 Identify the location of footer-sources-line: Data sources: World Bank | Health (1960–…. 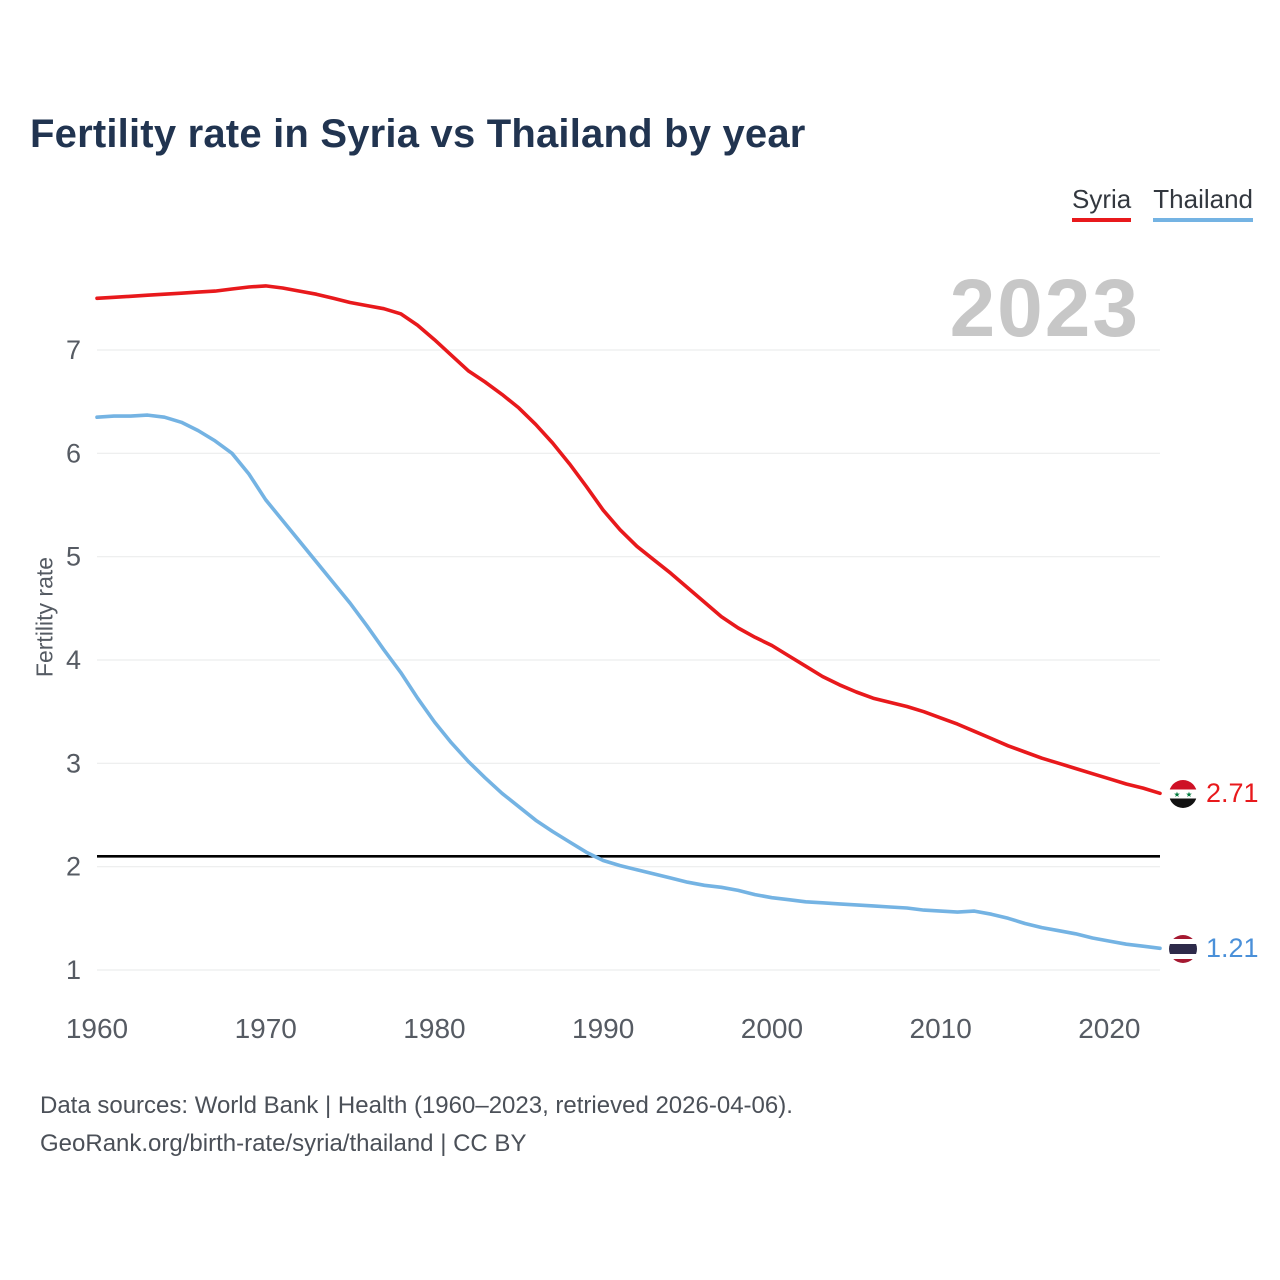
(416, 1105).